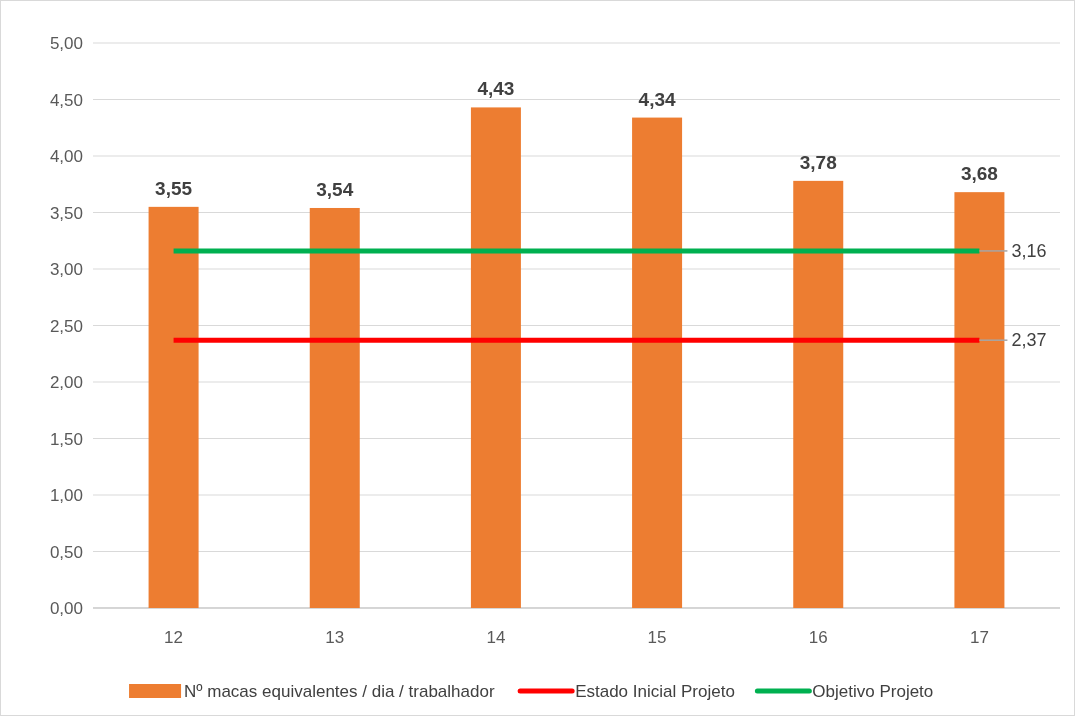 This screenshot has width=1083, height=724. What do you see at coordinates (655, 691) in the screenshot?
I see `legend-label: Estado Inicial Projeto` at bounding box center [655, 691].